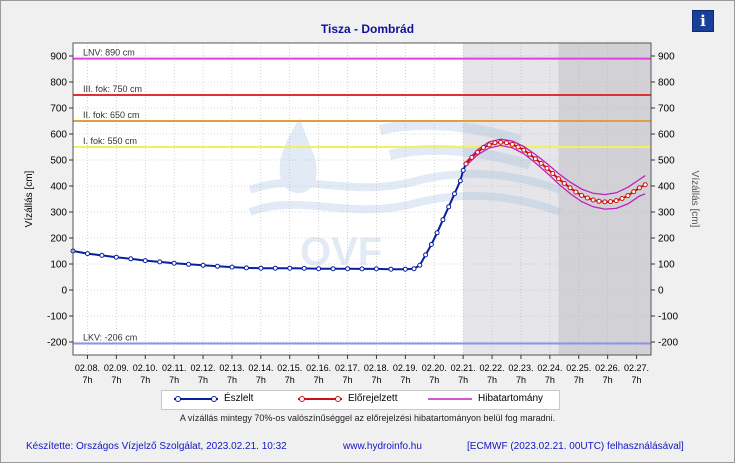  Describe the element at coordinates (463, 368) in the screenshot. I see `x-tick-date-label: 02.21.` at that location.